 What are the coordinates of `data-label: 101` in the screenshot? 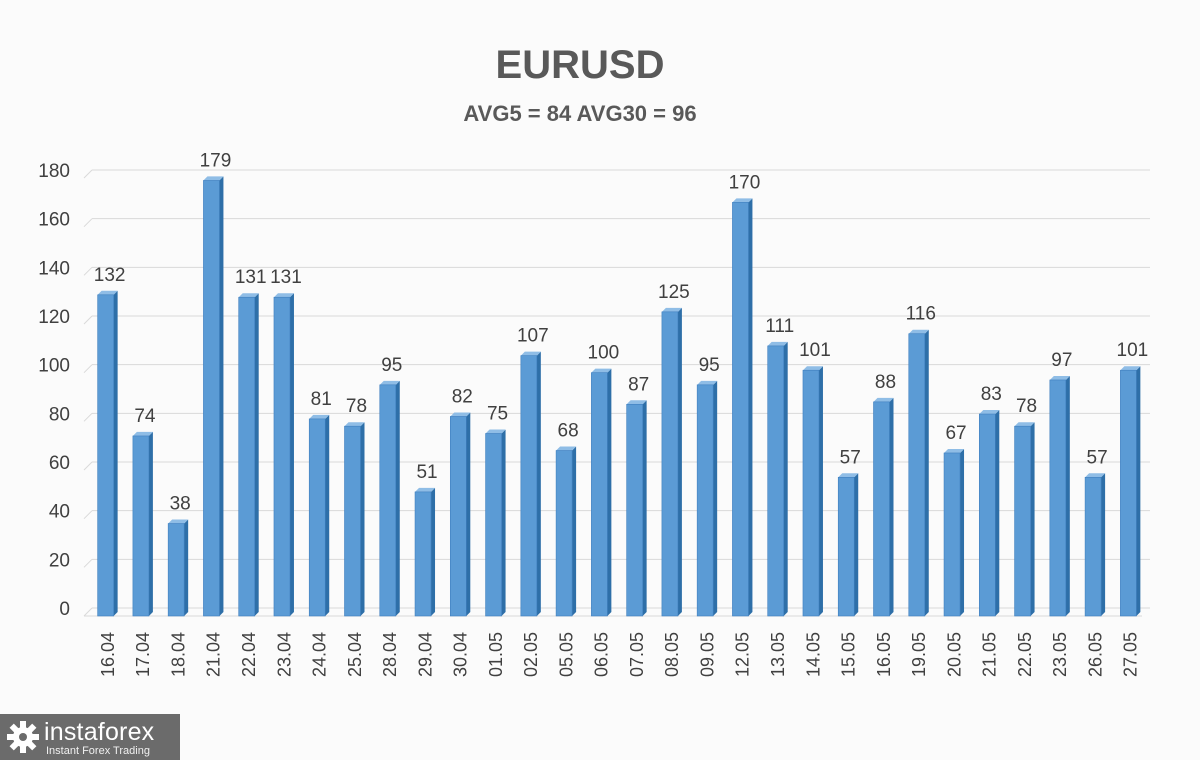 It's located at (815, 350).